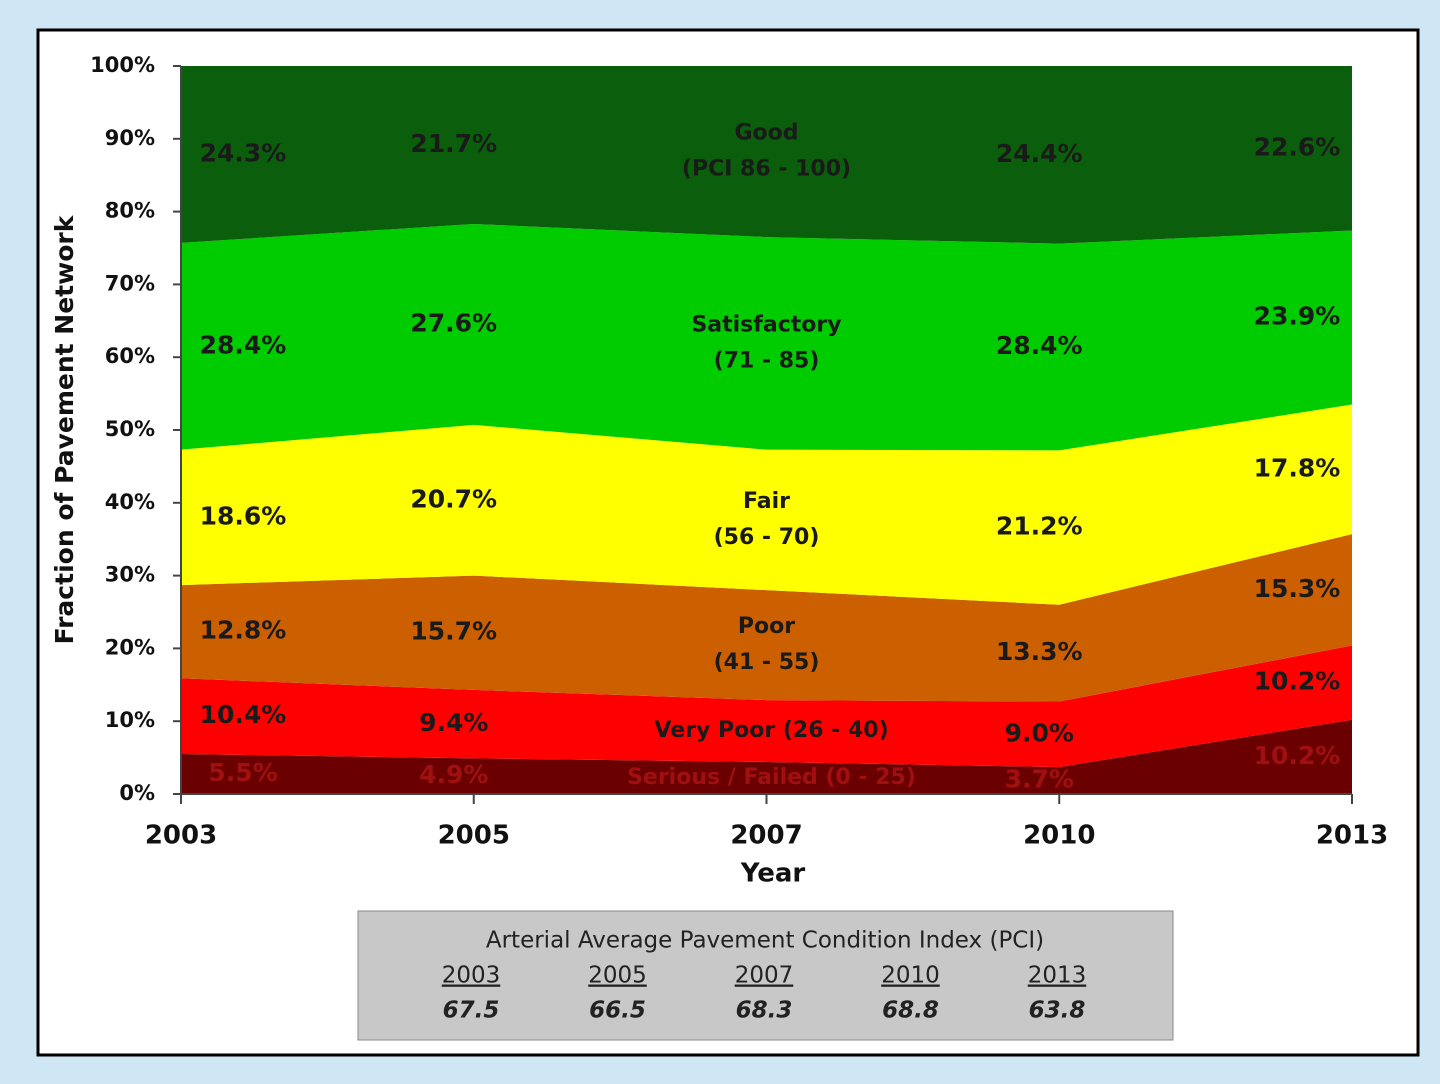 The width and height of the screenshot is (1440, 1084). Describe the element at coordinates (130, 575) in the screenshot. I see `y-tick-label: 30%` at that location.